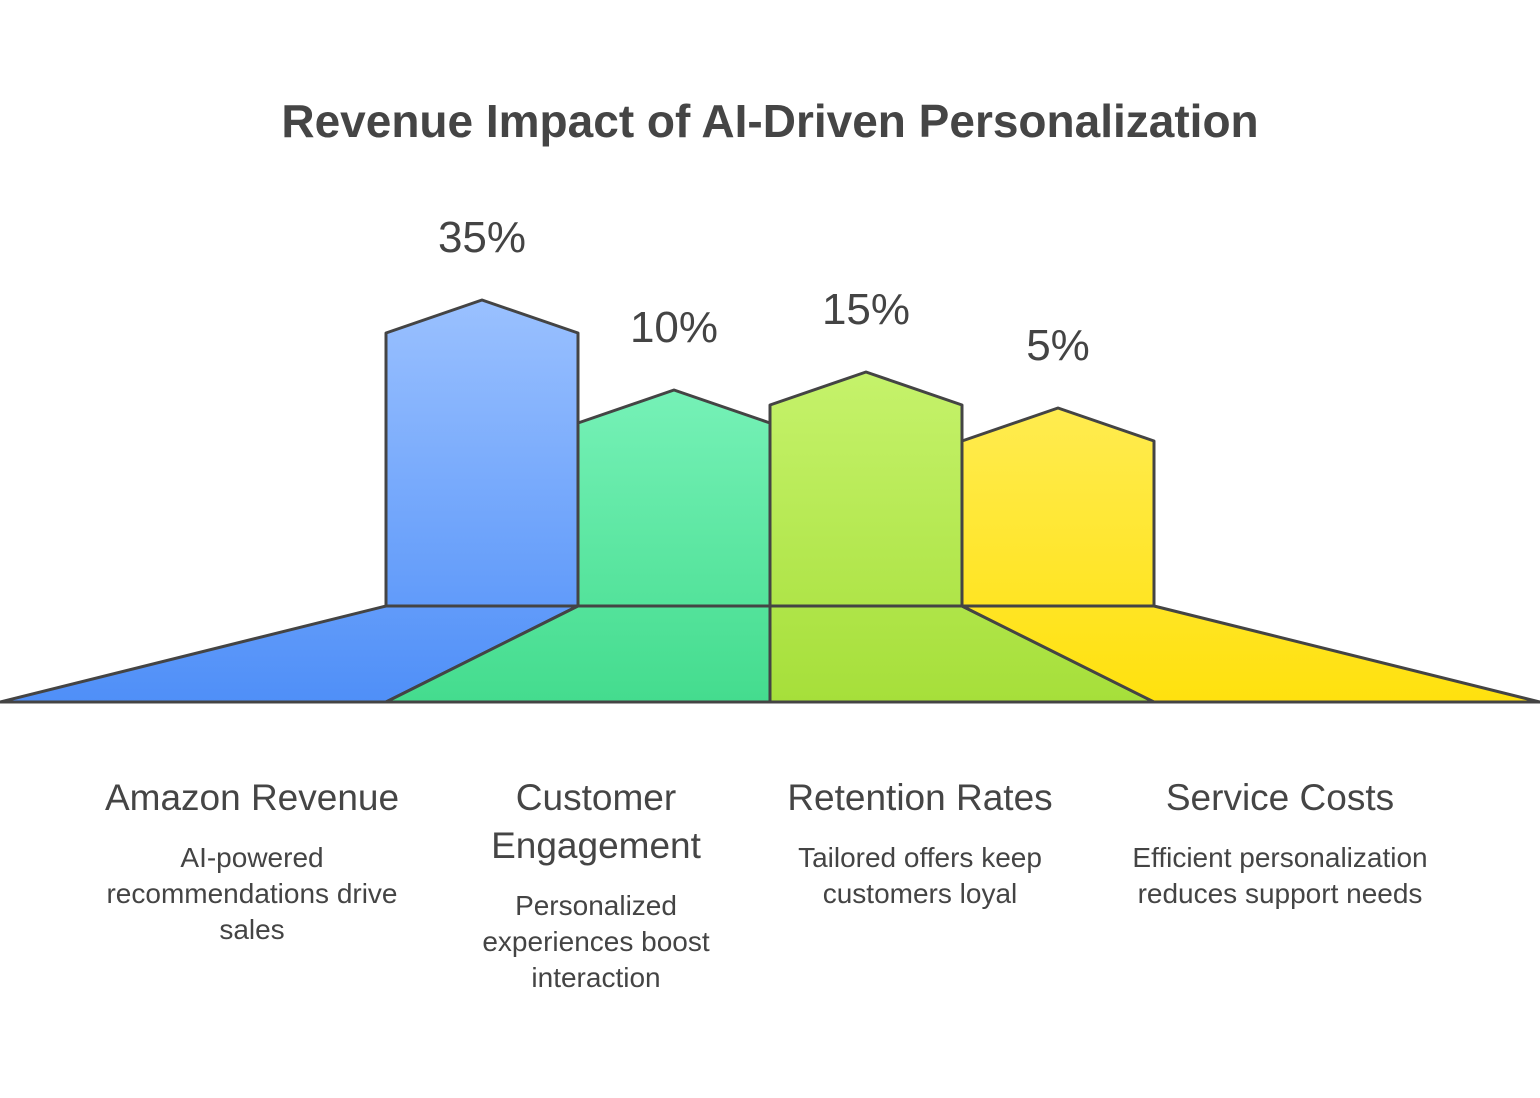 The image size is (1540, 1098). Describe the element at coordinates (482, 237) in the screenshot. I see `value-label-1: 35%` at that location.